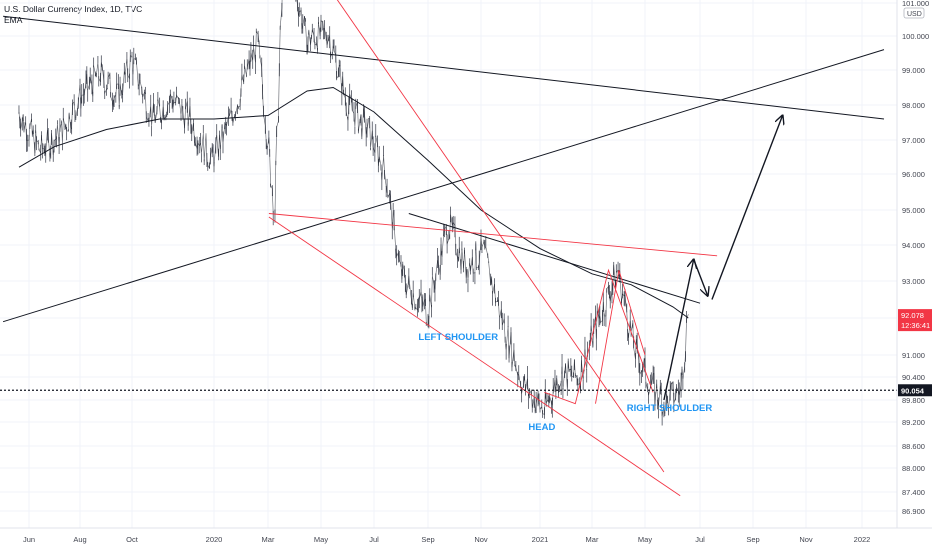 The width and height of the screenshot is (932, 550). I want to click on countdown-label: 12:36:41, so click(915, 325).